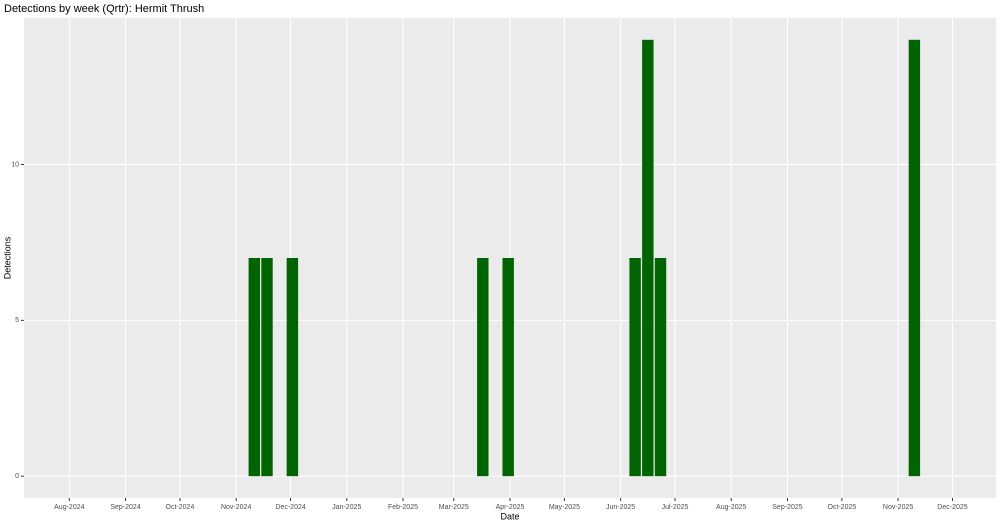 Image resolution: width=1000 pixels, height=526 pixels. What do you see at coordinates (17, 476) in the screenshot?
I see `y-tick-label: 0` at bounding box center [17, 476].